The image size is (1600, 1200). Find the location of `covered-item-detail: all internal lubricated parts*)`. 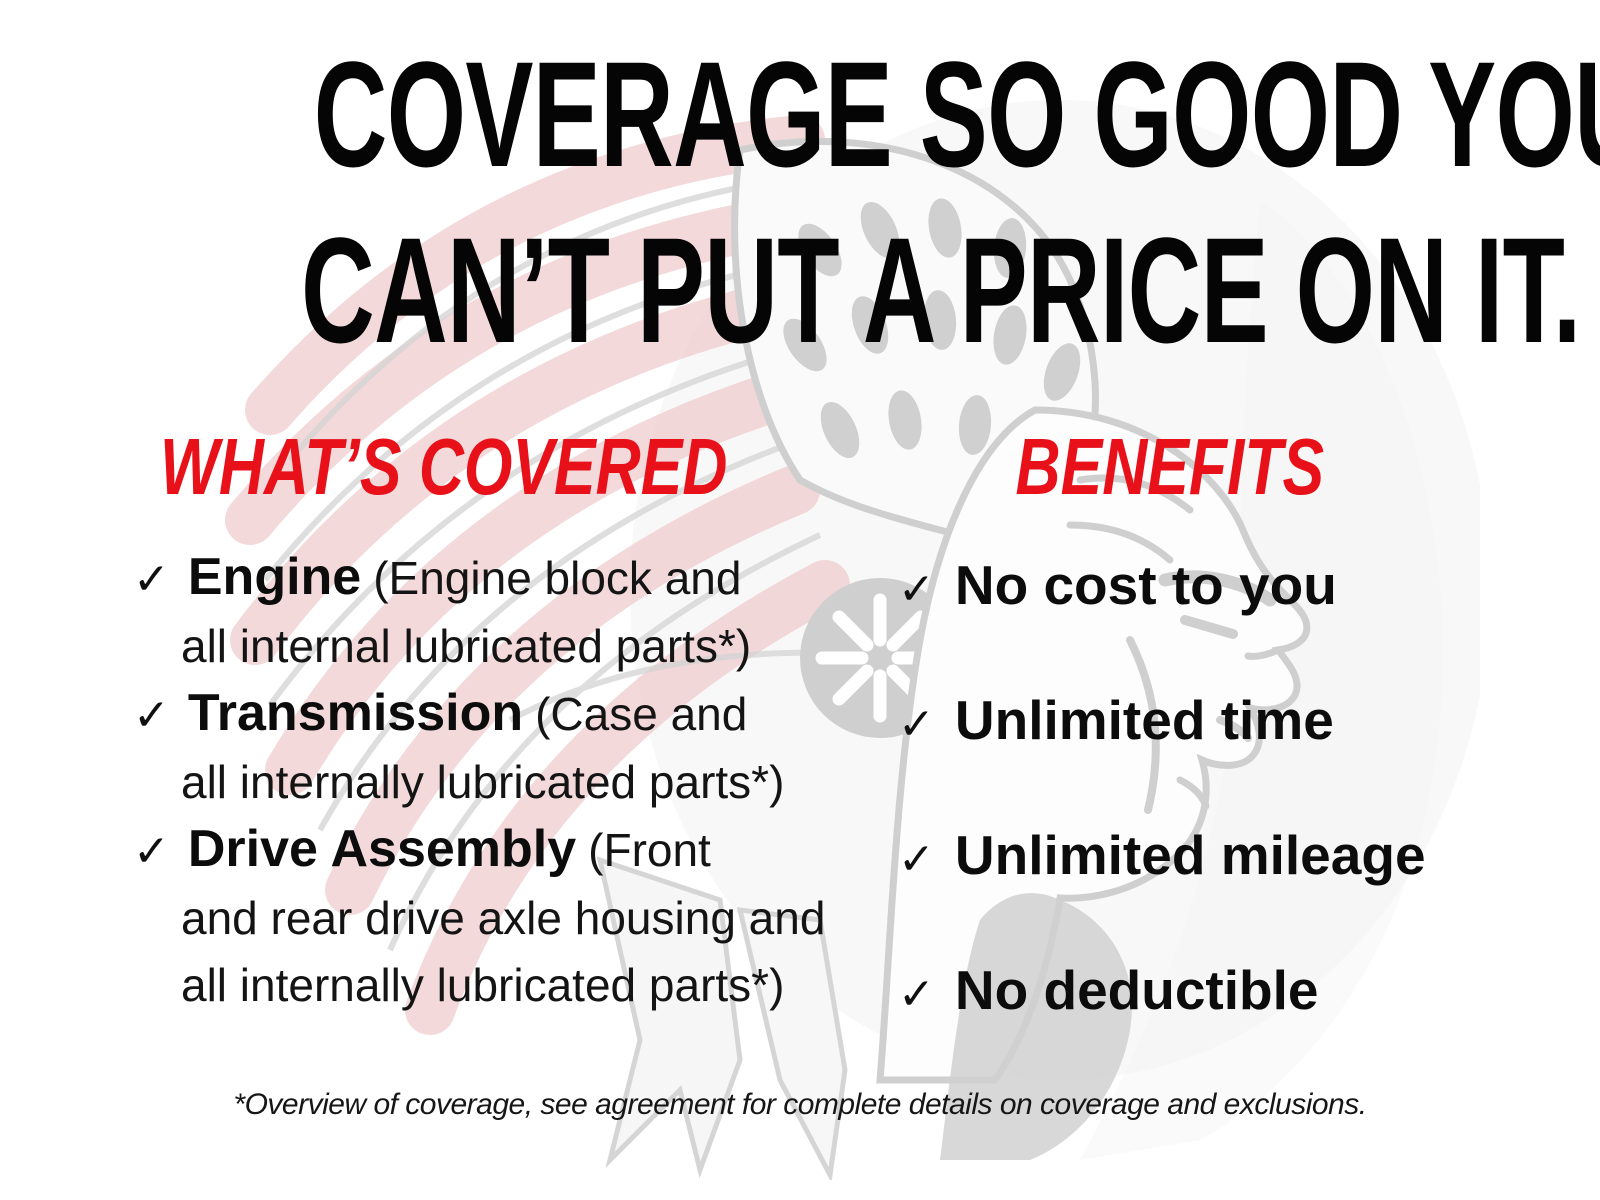

covered-item-detail: all internal lubricated parts*) is located at coordinates (466, 646).